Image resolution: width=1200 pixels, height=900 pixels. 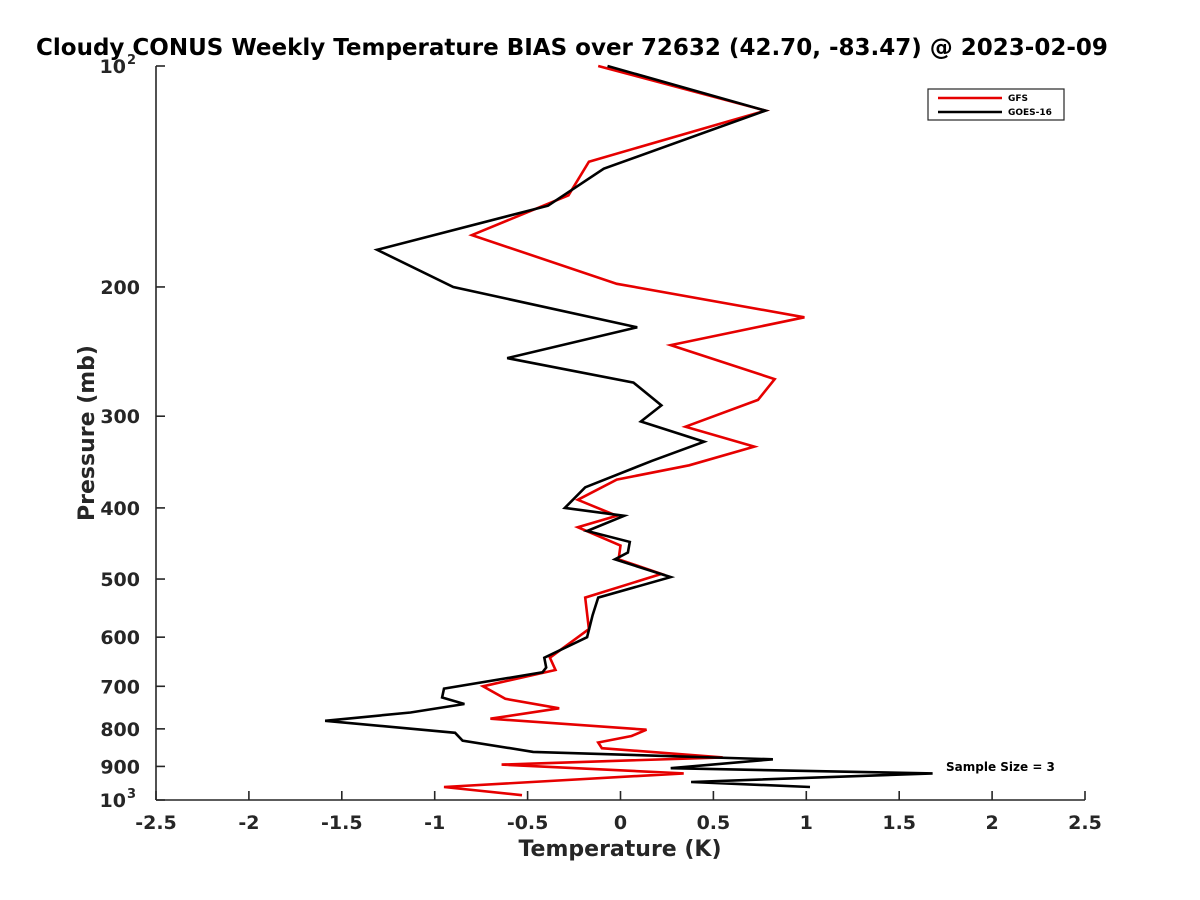 I want to click on x-tick-label: -0.5, so click(x=528, y=823).